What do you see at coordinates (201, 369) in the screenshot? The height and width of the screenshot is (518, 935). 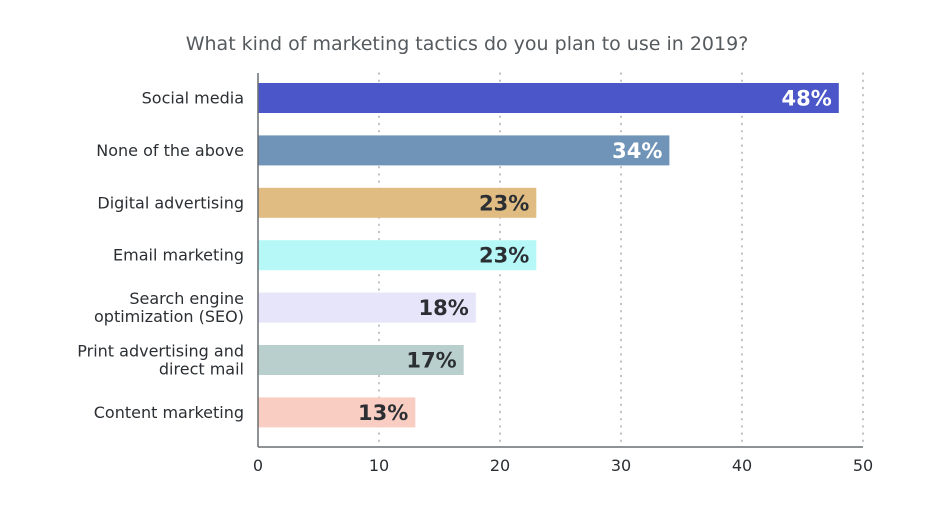 I see `category-label-line: direct mail` at bounding box center [201, 369].